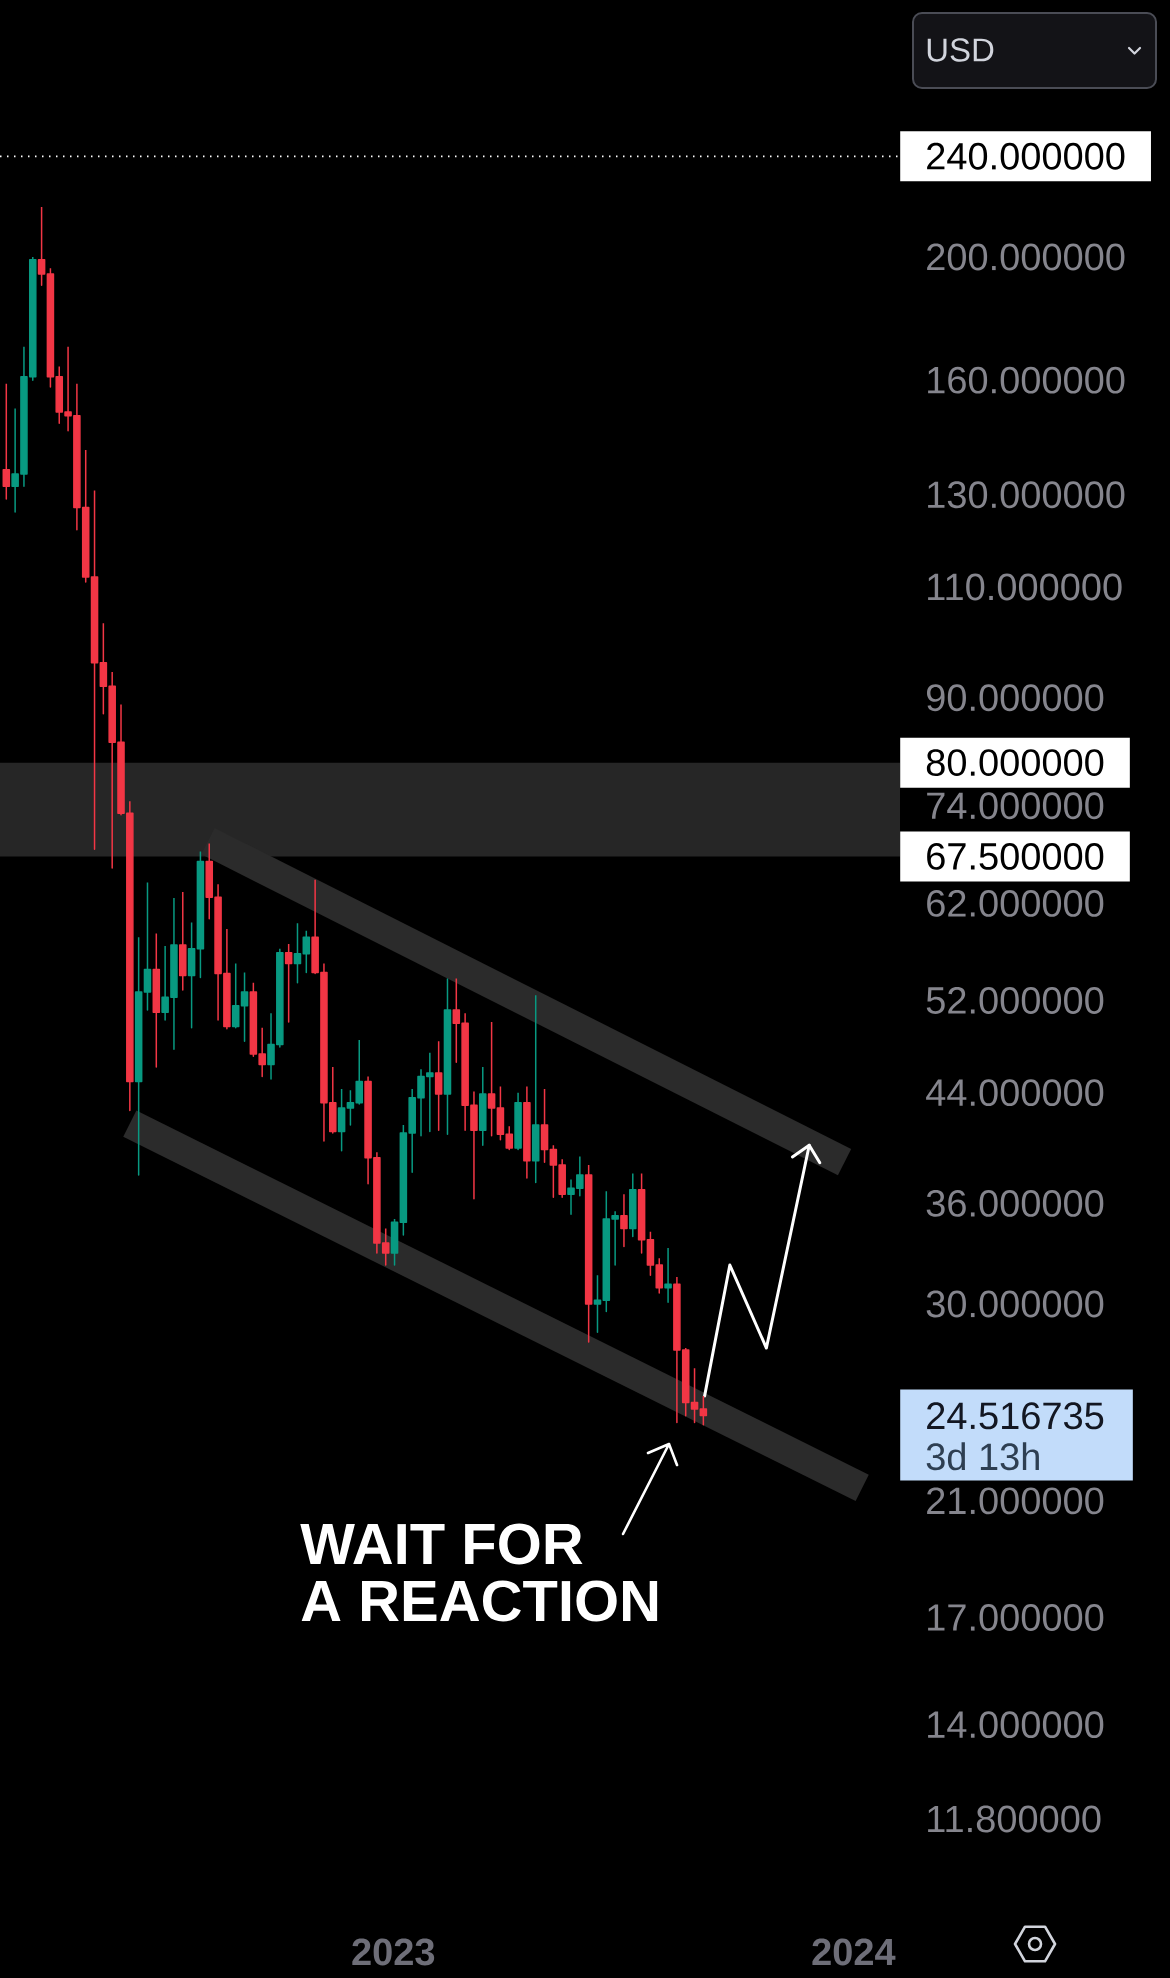 This screenshot has height=1978, width=1170. I want to click on y-tick-label: 200.000000, so click(1026, 257).